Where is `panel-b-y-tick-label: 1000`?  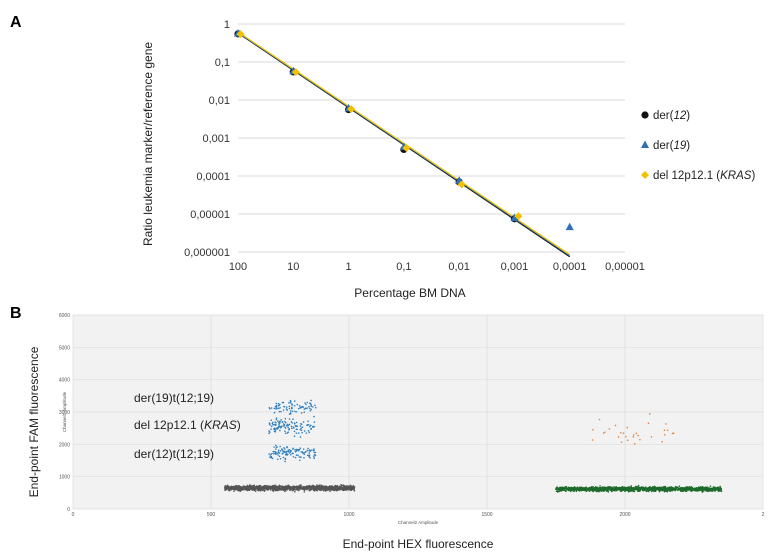
panel-b-y-tick-label: 1000 is located at coordinates (64, 478).